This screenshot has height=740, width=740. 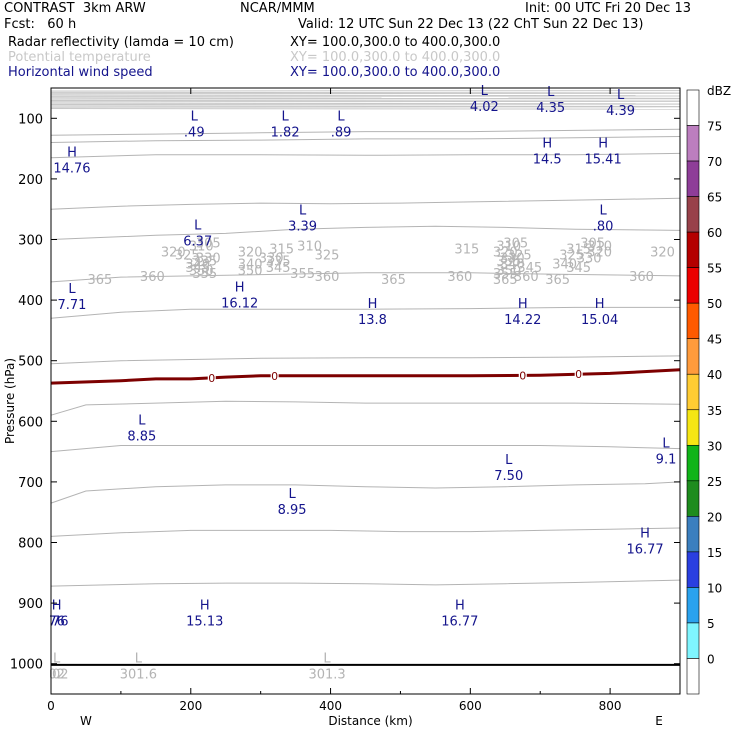 I want to click on wind-extremum-value: 15.41, so click(x=603, y=160).